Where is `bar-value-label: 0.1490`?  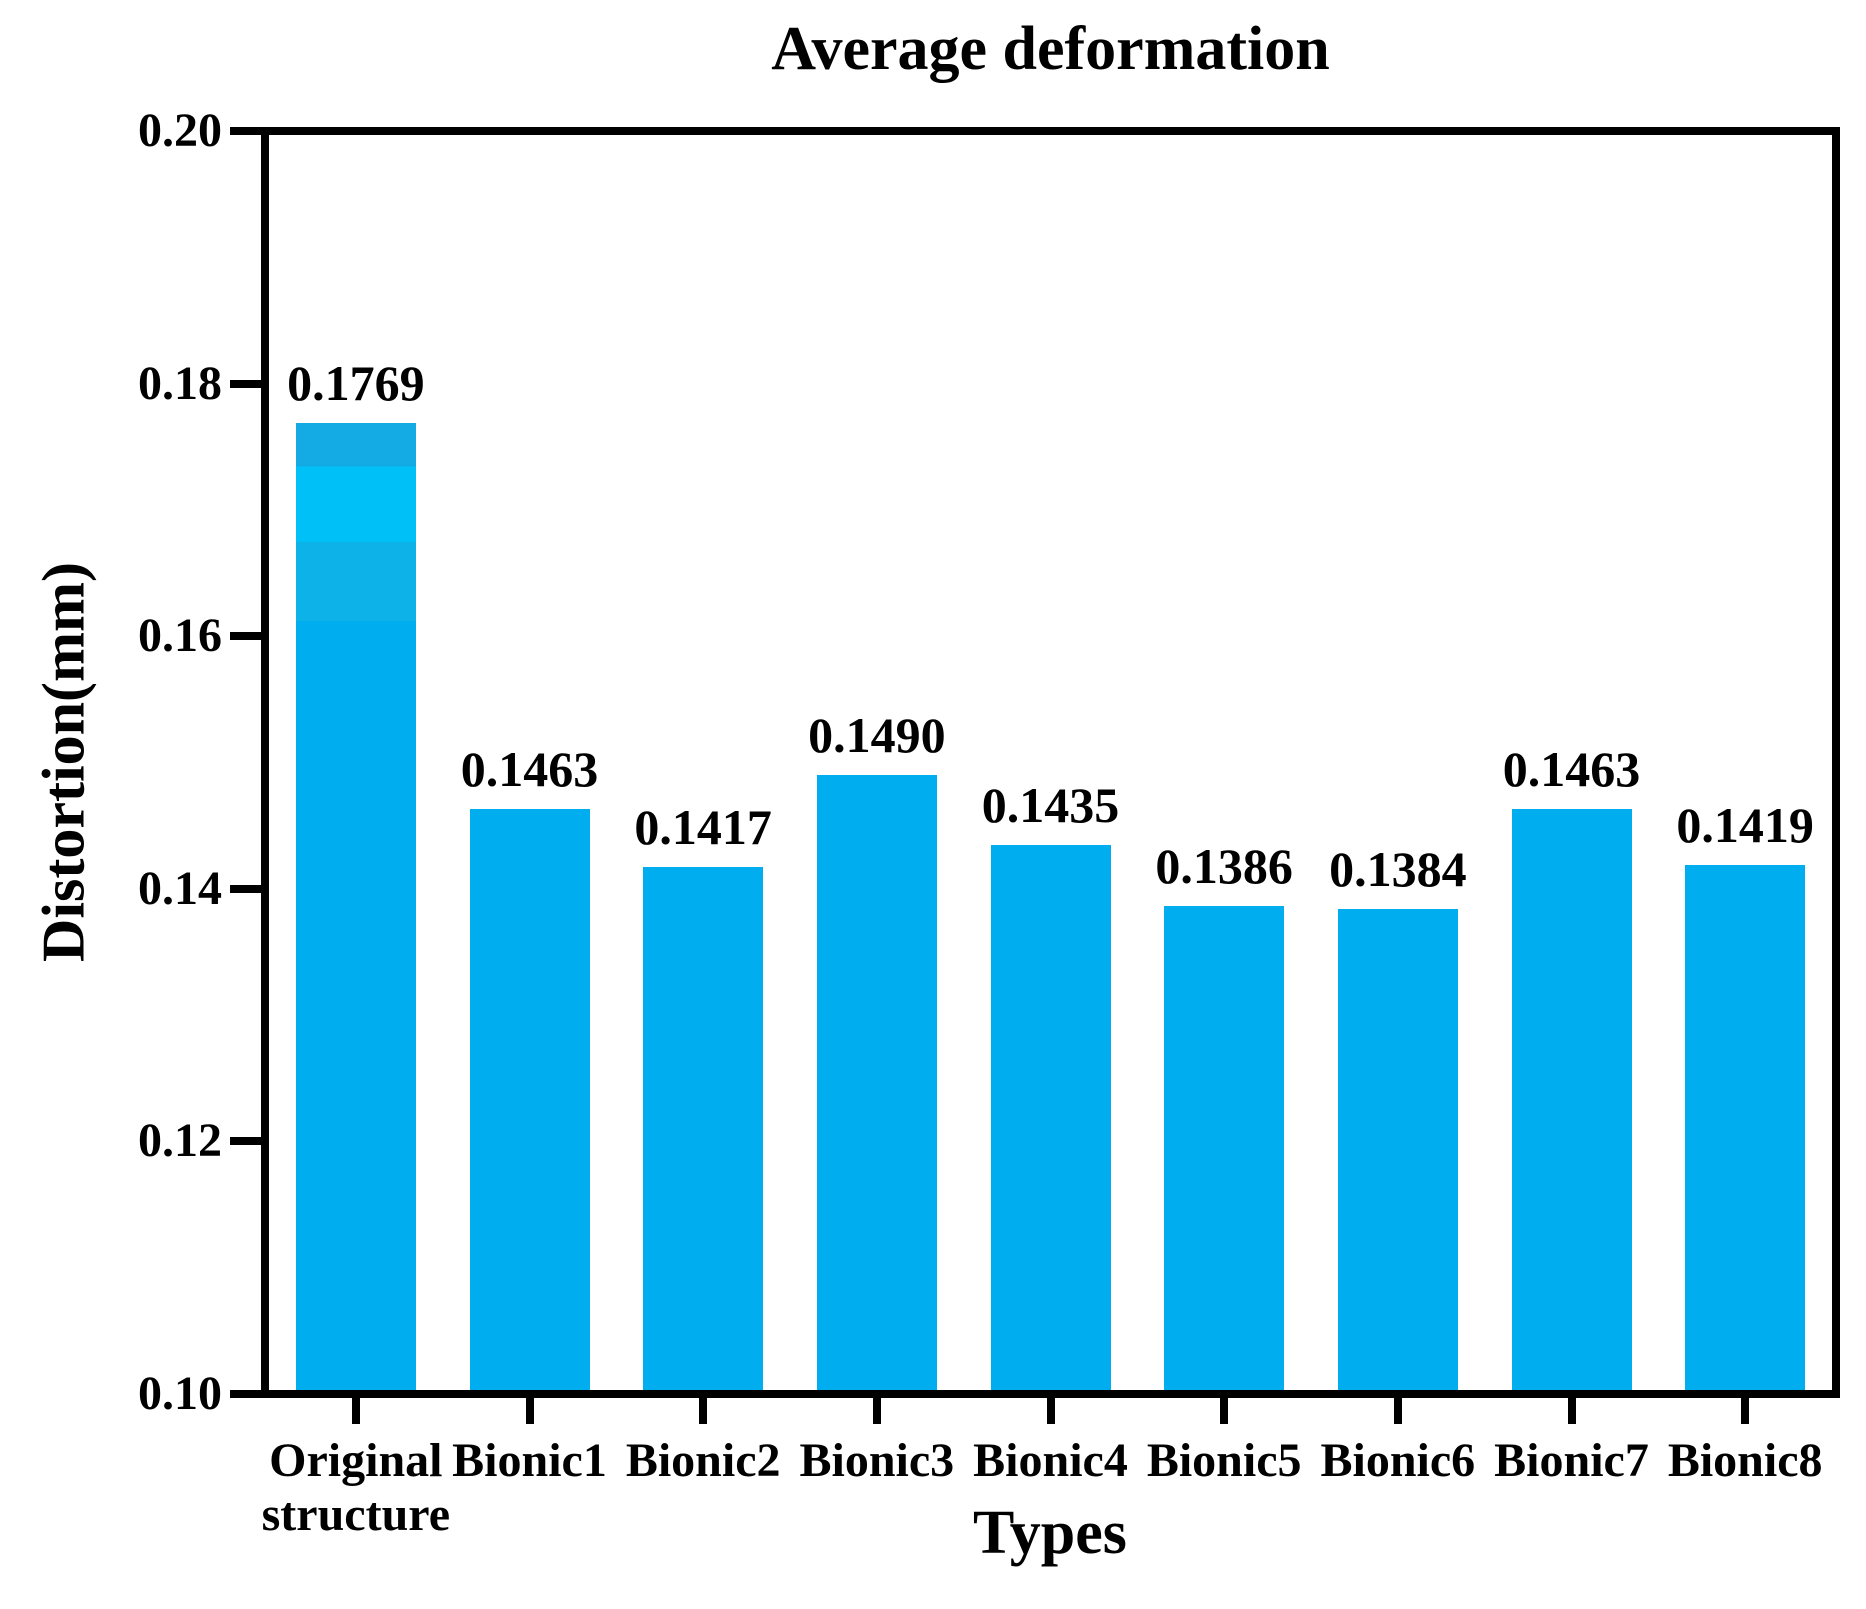 bar-value-label: 0.1490 is located at coordinates (877, 735).